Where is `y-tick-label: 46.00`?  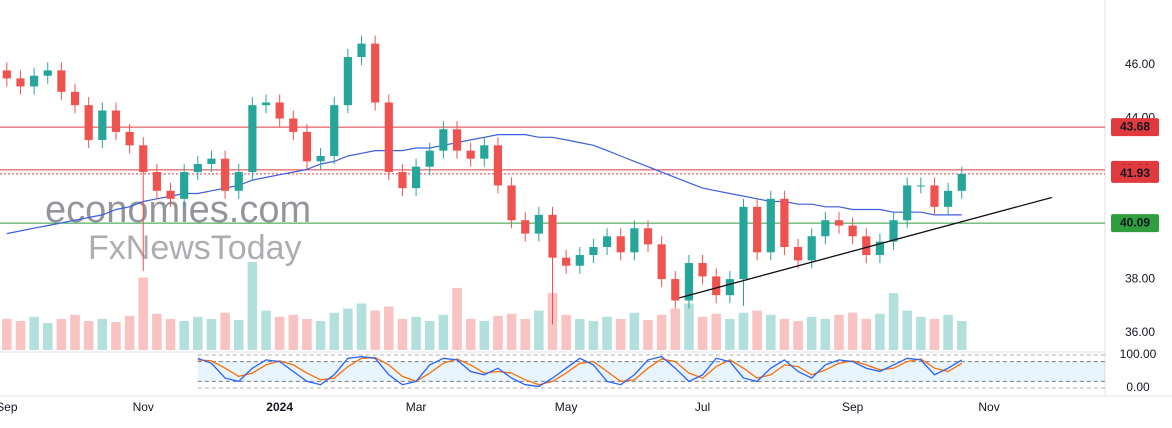 y-tick-label: 46.00 is located at coordinates (1140, 64).